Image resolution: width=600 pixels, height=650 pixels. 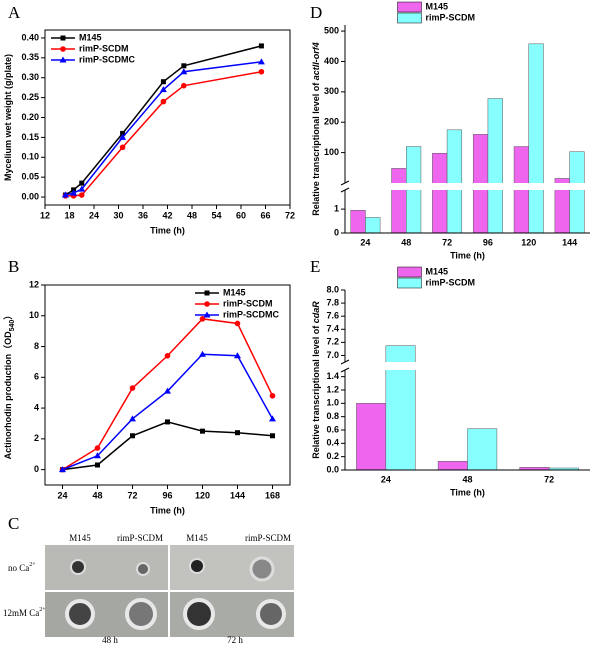 What do you see at coordinates (13, 266) in the screenshot?
I see `panel-letter: B` at bounding box center [13, 266].